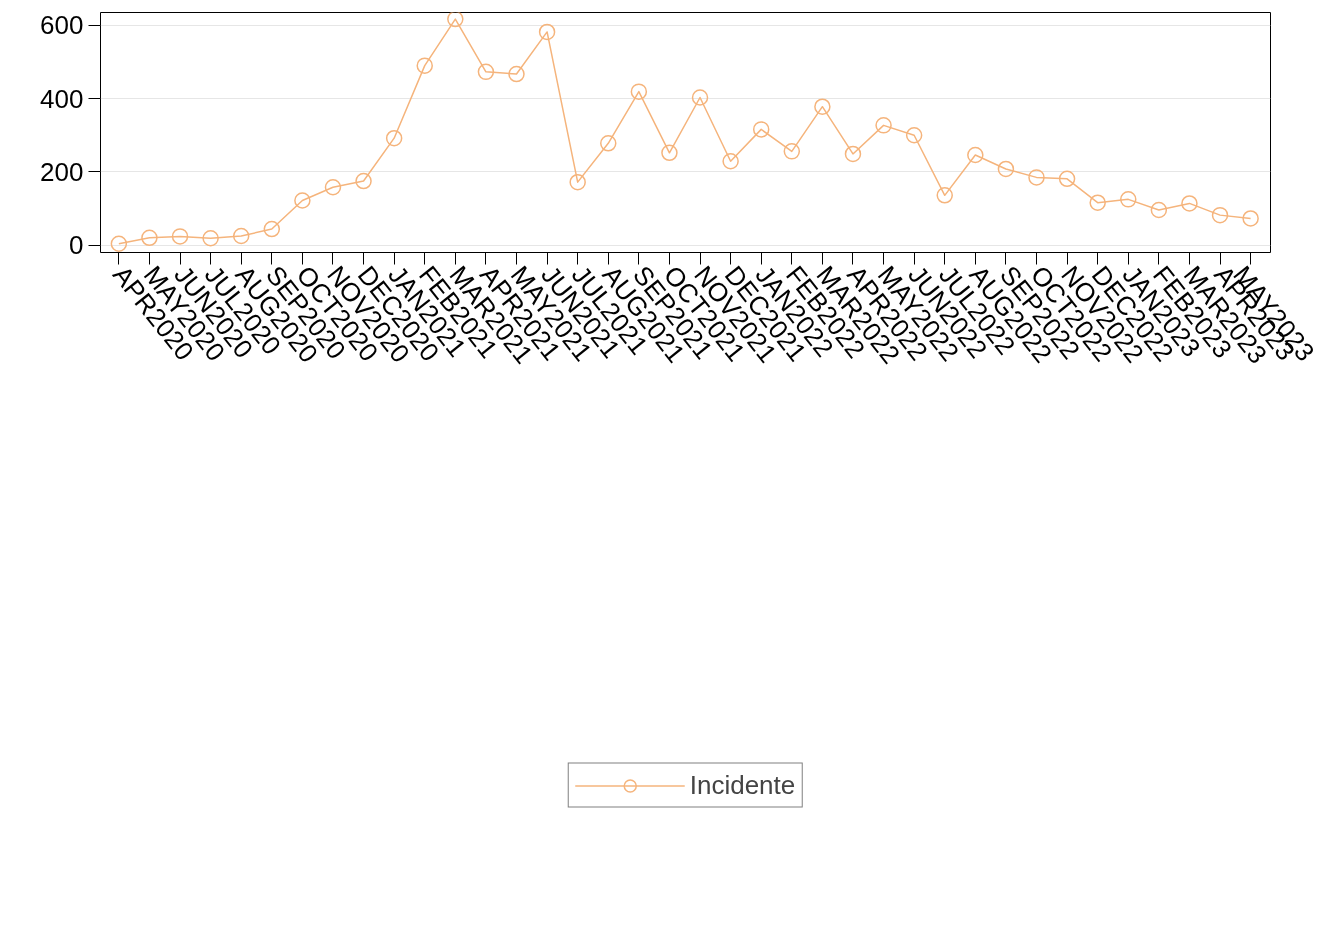 The image size is (1332, 943). What do you see at coordinates (76, 245) in the screenshot?
I see `y-tick-label: 0` at bounding box center [76, 245].